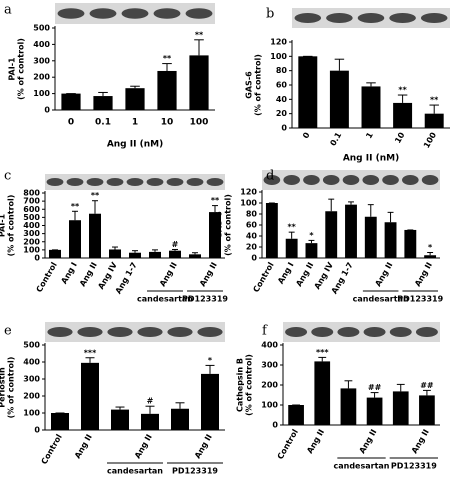  I want to click on group-label: PD123319, so click(414, 466).